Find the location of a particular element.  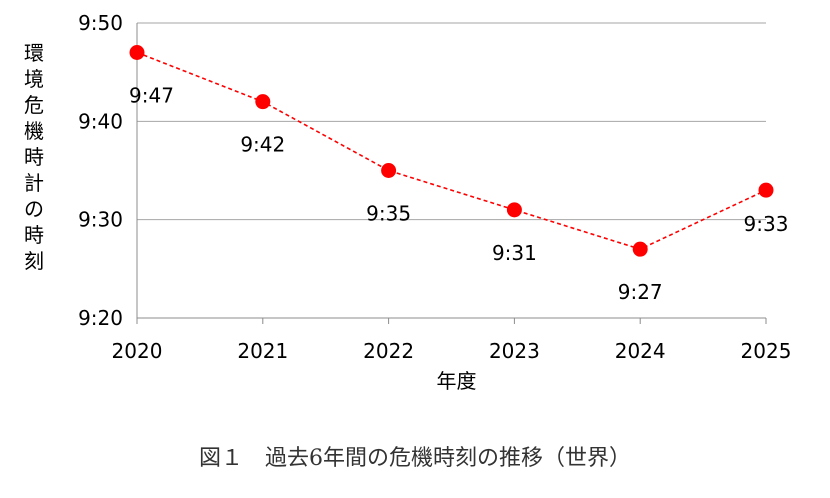

x-tick-labels: 2020 2021 2022 2023 2024 2025 is located at coordinates (452, 351).